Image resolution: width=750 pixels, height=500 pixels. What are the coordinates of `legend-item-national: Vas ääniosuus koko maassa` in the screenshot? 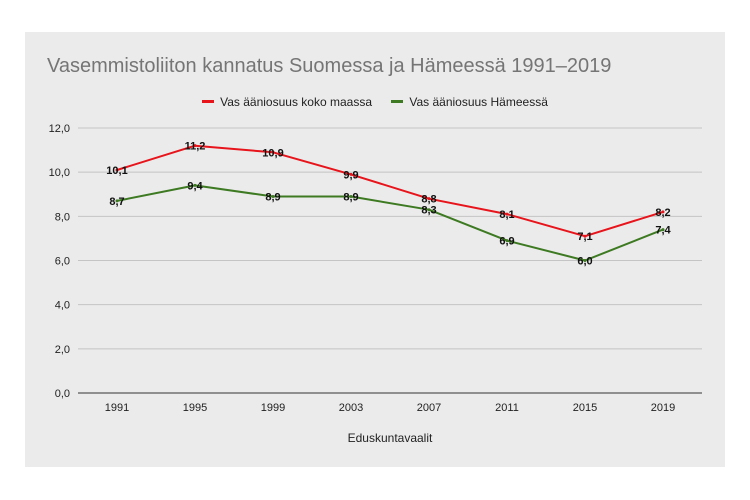 It's located at (287, 102).